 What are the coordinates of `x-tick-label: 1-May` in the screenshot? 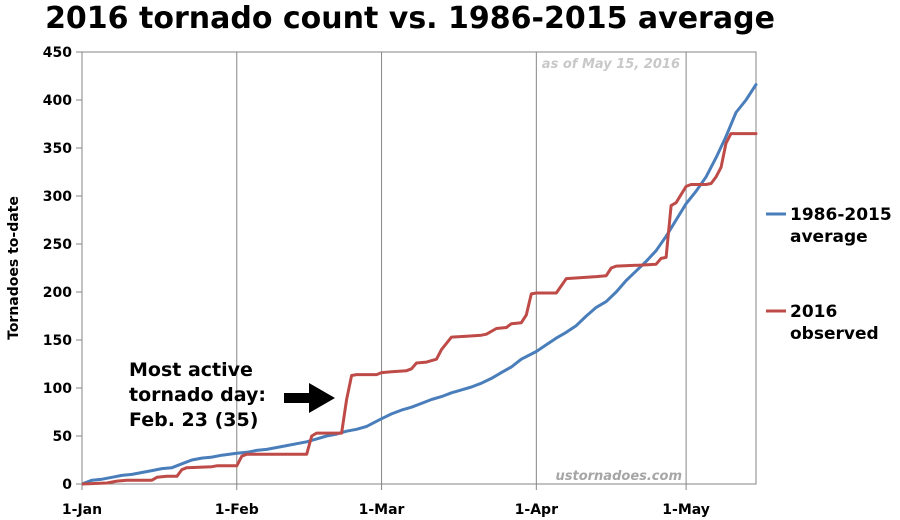 It's located at (686, 510).